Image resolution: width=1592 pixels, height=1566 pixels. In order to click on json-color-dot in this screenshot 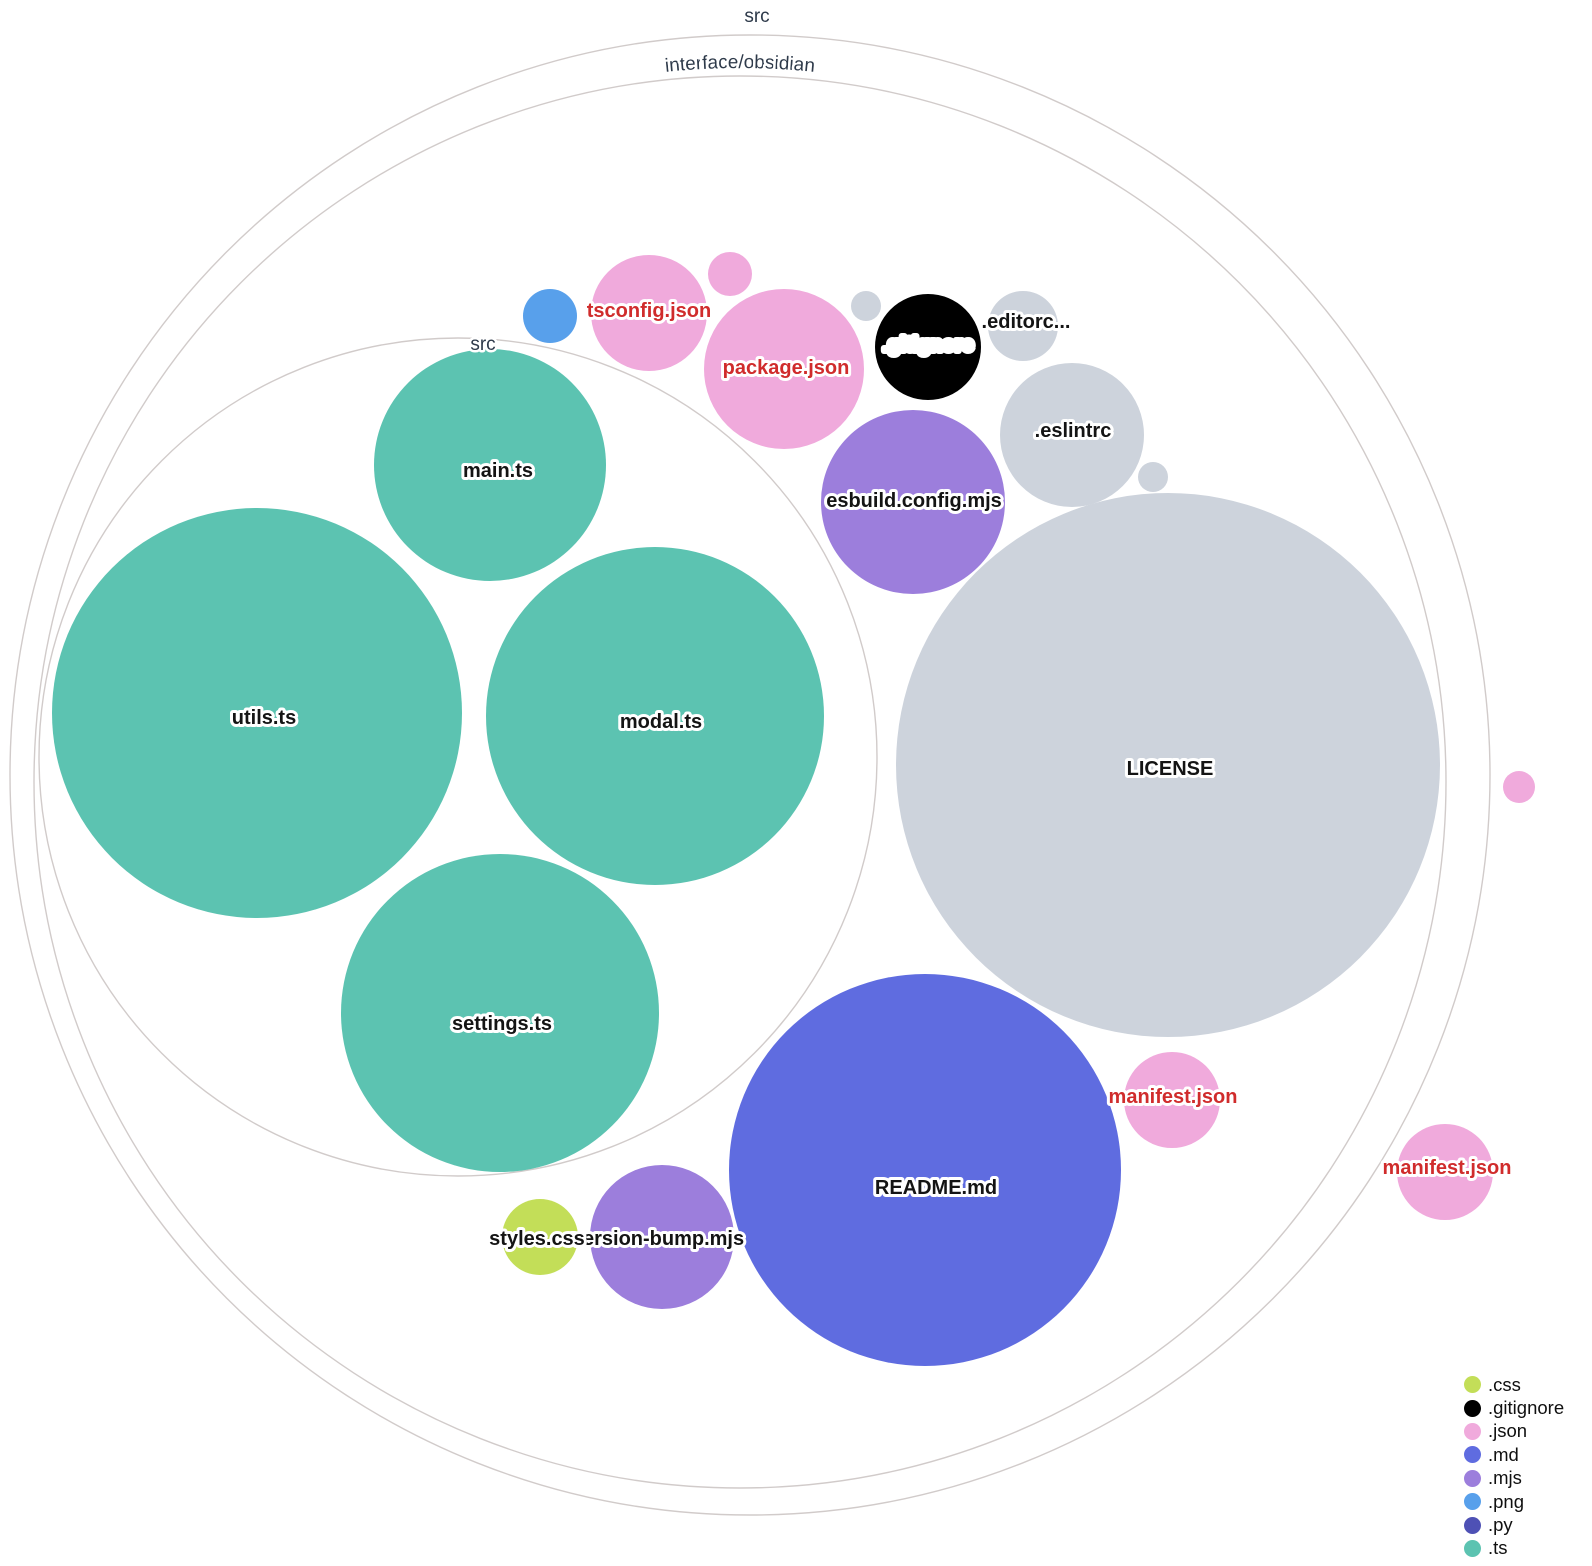, I will do `click(1472, 1431)`.